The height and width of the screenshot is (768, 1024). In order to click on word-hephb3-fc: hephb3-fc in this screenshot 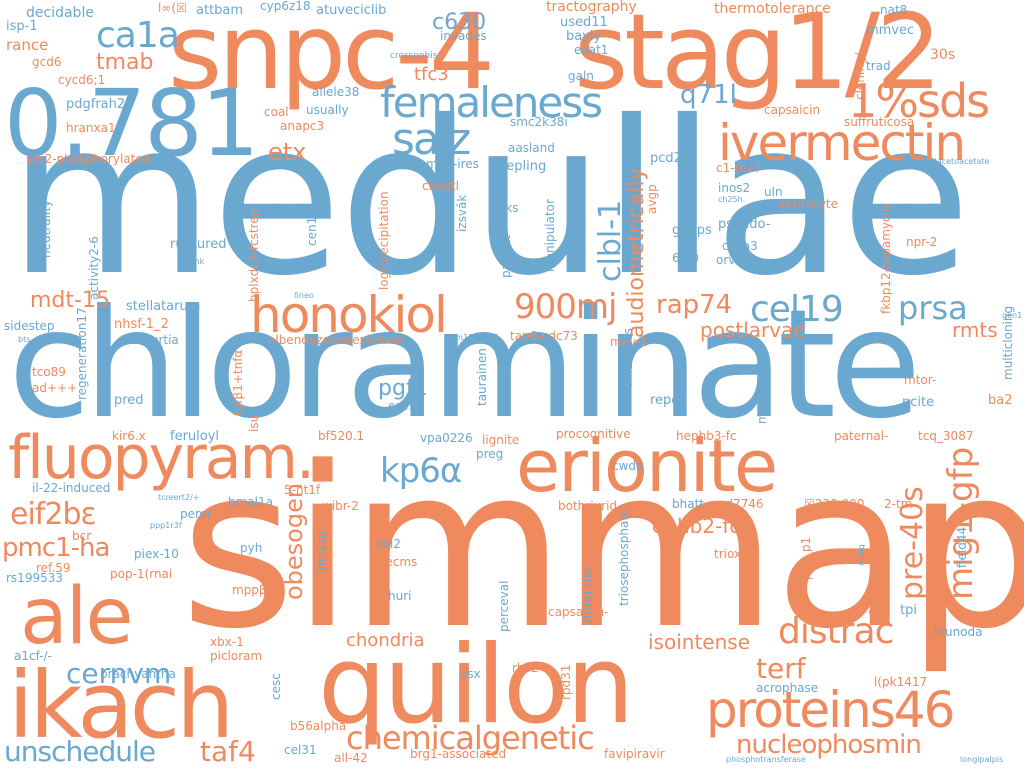, I will do `click(706, 436)`.